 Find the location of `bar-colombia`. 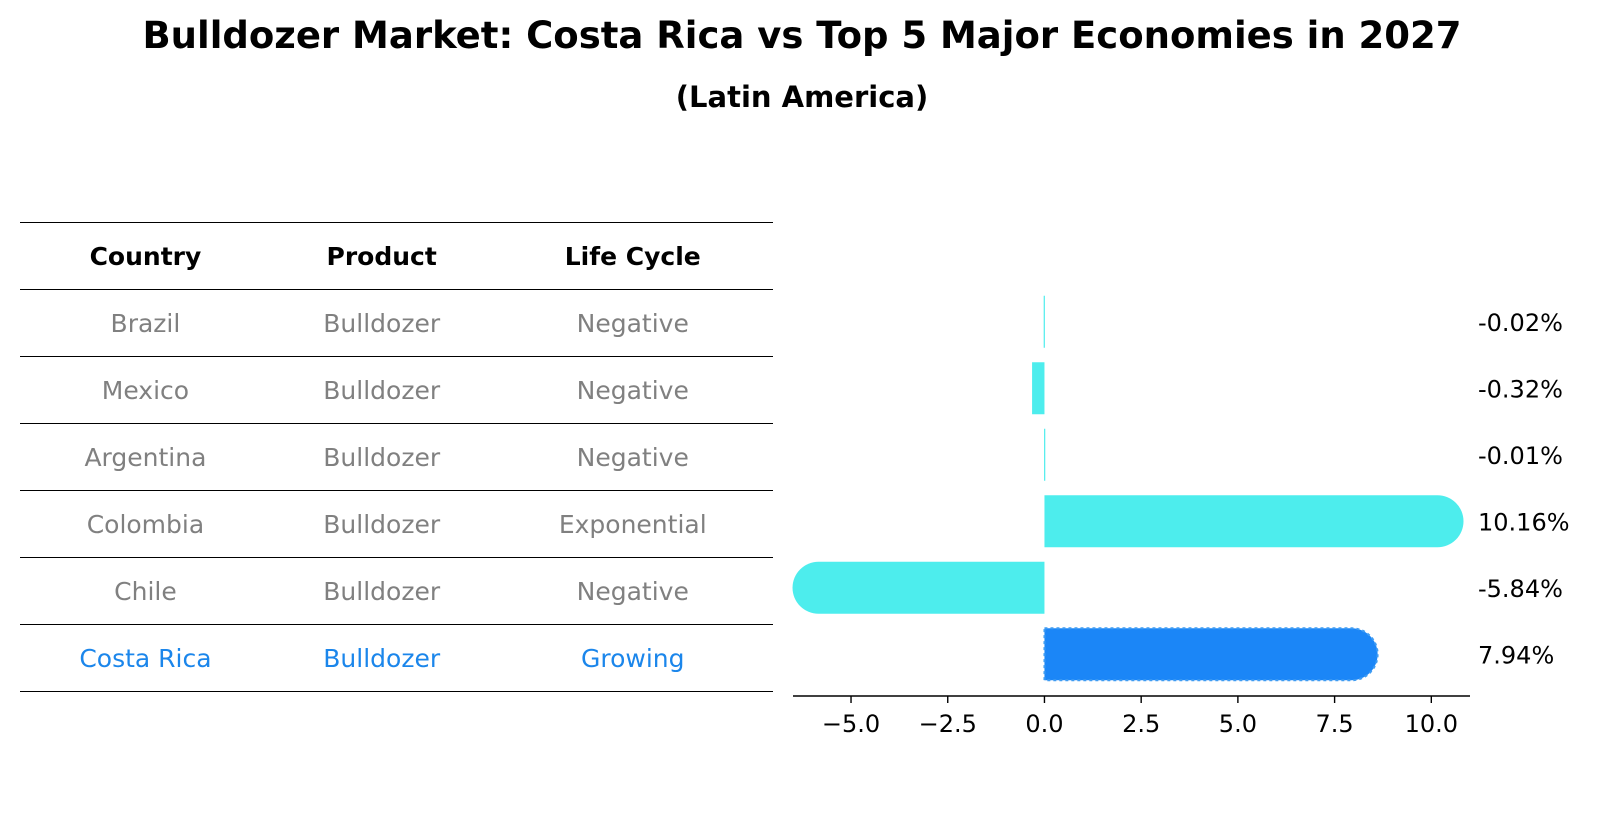

bar-colombia is located at coordinates (1254, 521).